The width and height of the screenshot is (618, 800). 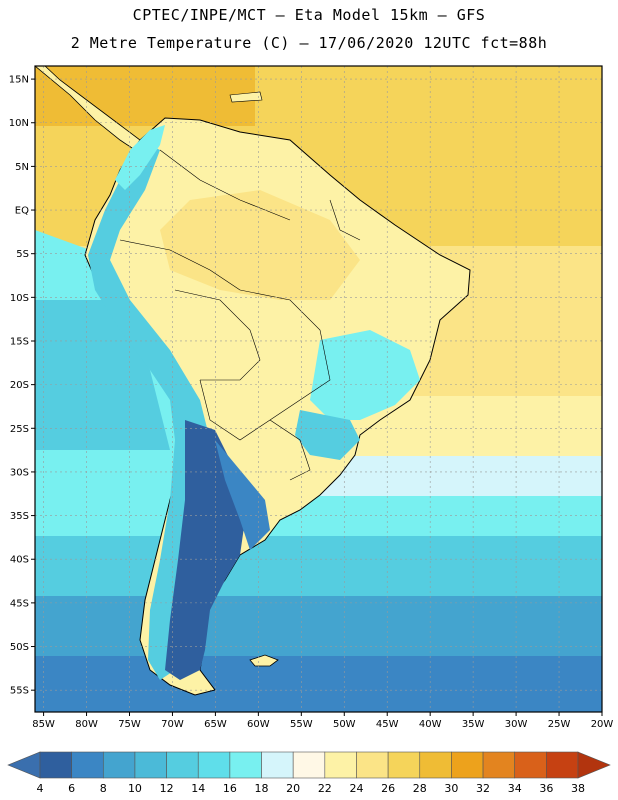 I want to click on lon-label: 30W, so click(x=516, y=724).